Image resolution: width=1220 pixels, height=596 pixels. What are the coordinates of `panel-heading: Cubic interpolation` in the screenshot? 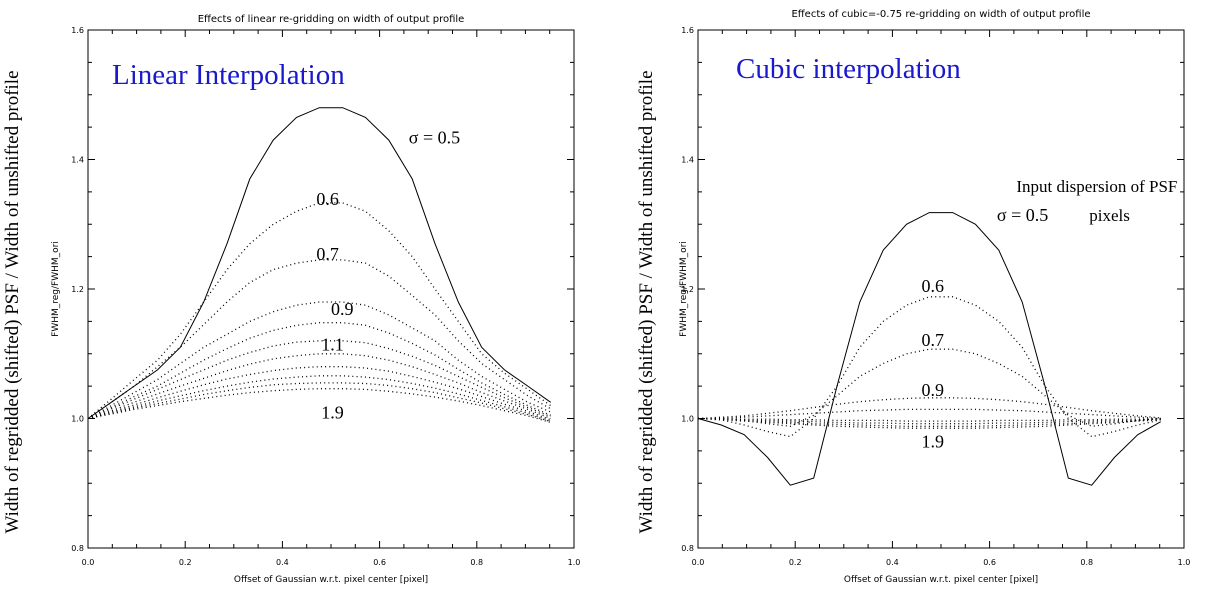 It's located at (848, 69).